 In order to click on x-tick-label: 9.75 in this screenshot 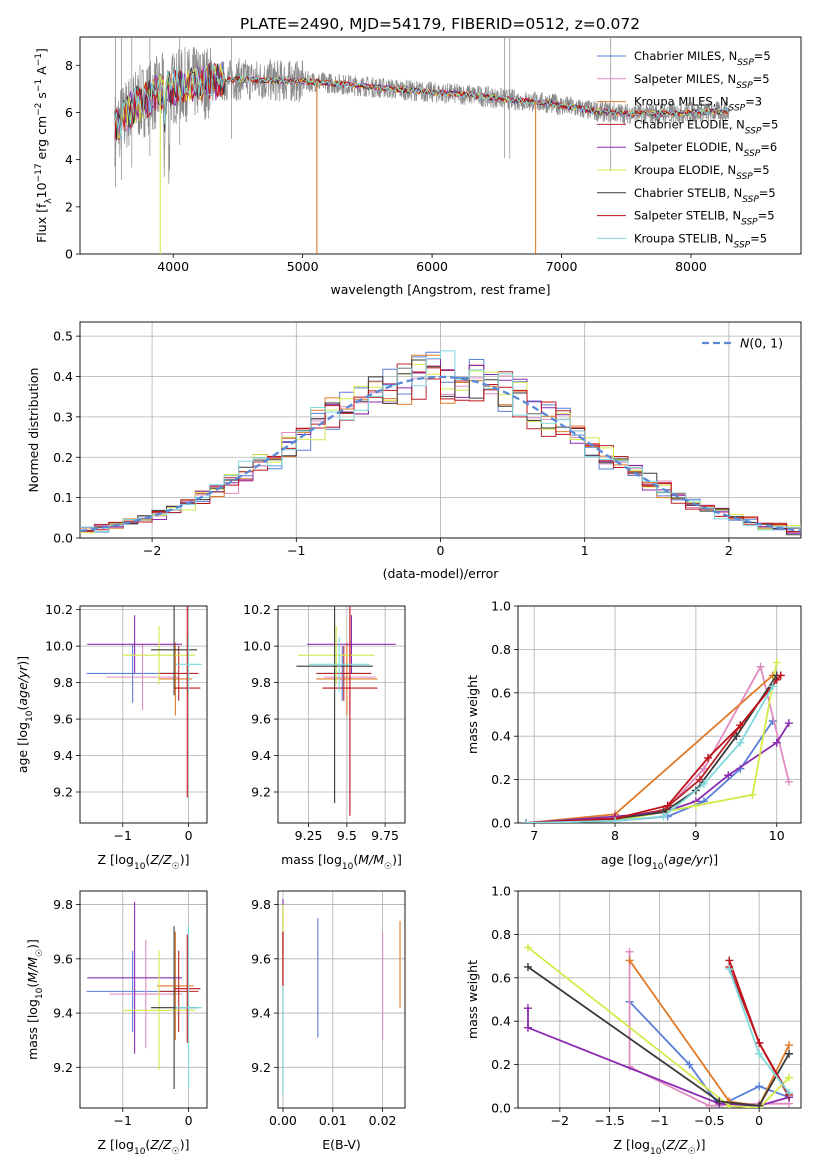, I will do `click(385, 835)`.